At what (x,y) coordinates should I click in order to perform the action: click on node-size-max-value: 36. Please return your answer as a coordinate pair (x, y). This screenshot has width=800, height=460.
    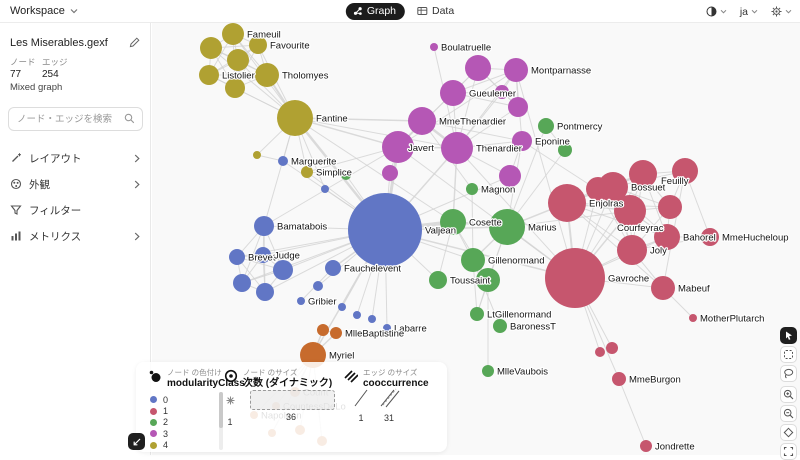
    Looking at the image, I should click on (290, 417).